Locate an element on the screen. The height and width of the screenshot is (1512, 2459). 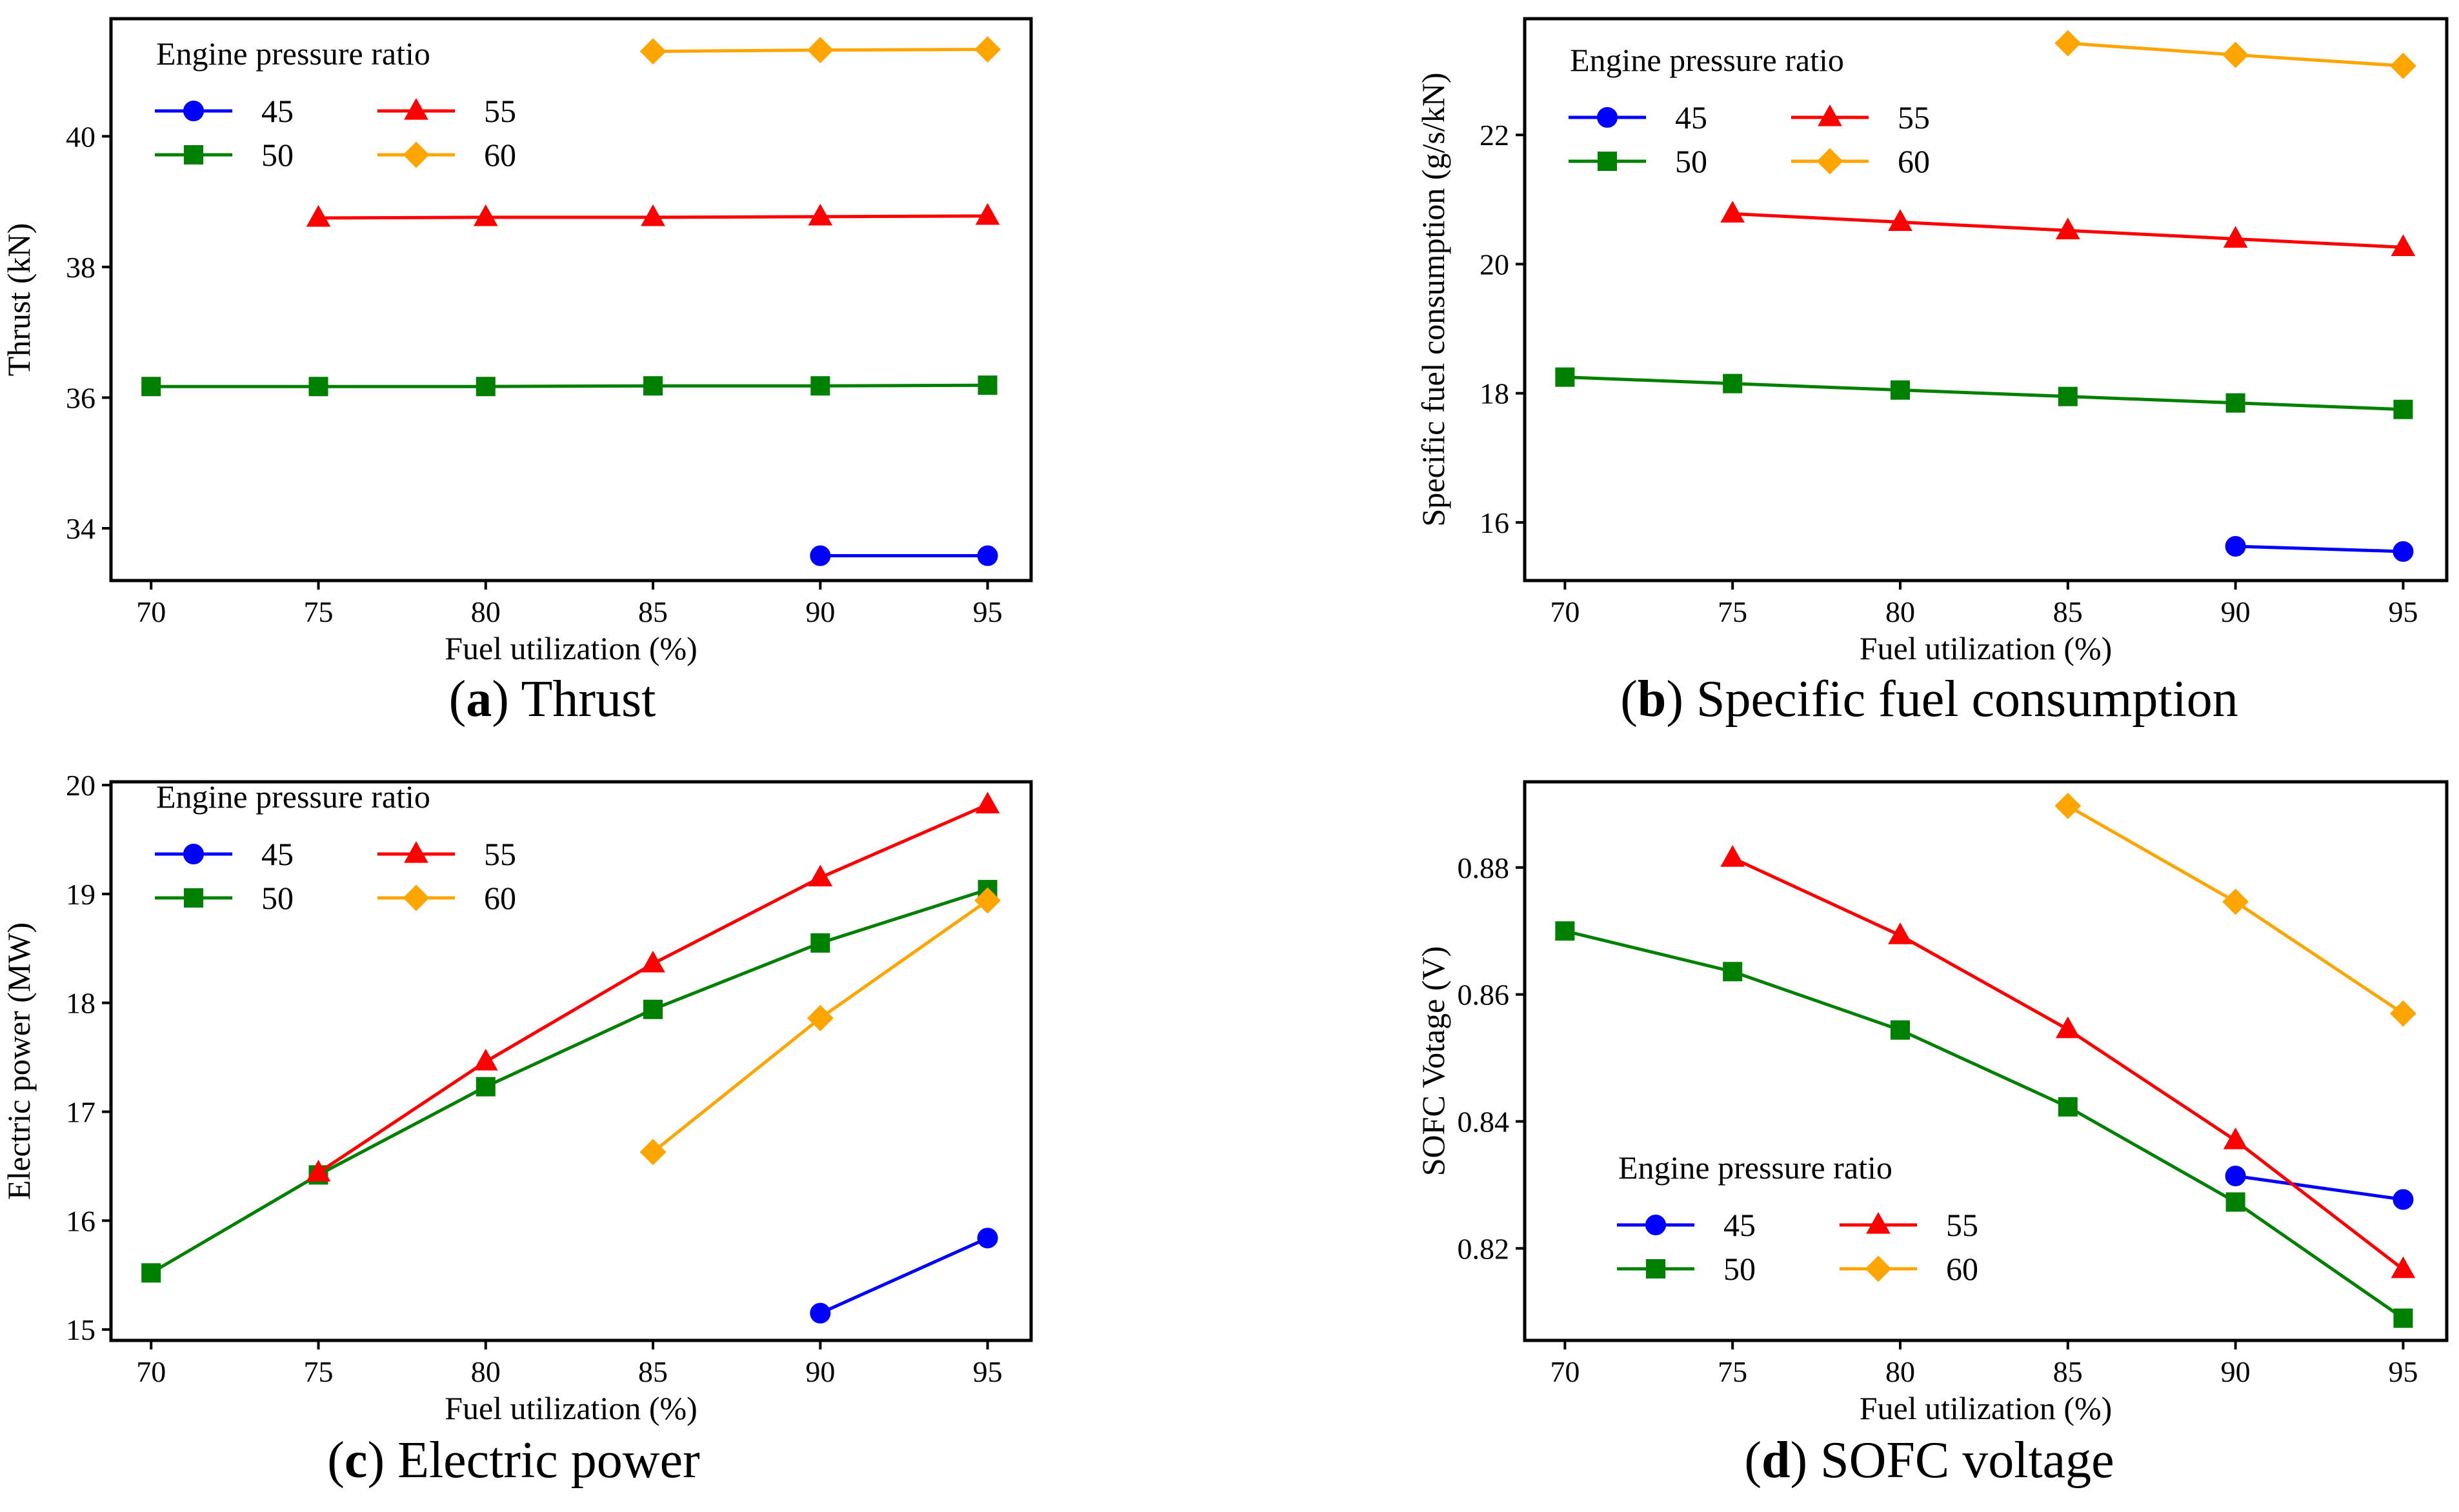
caption-letter: b is located at coordinates (1652, 699).